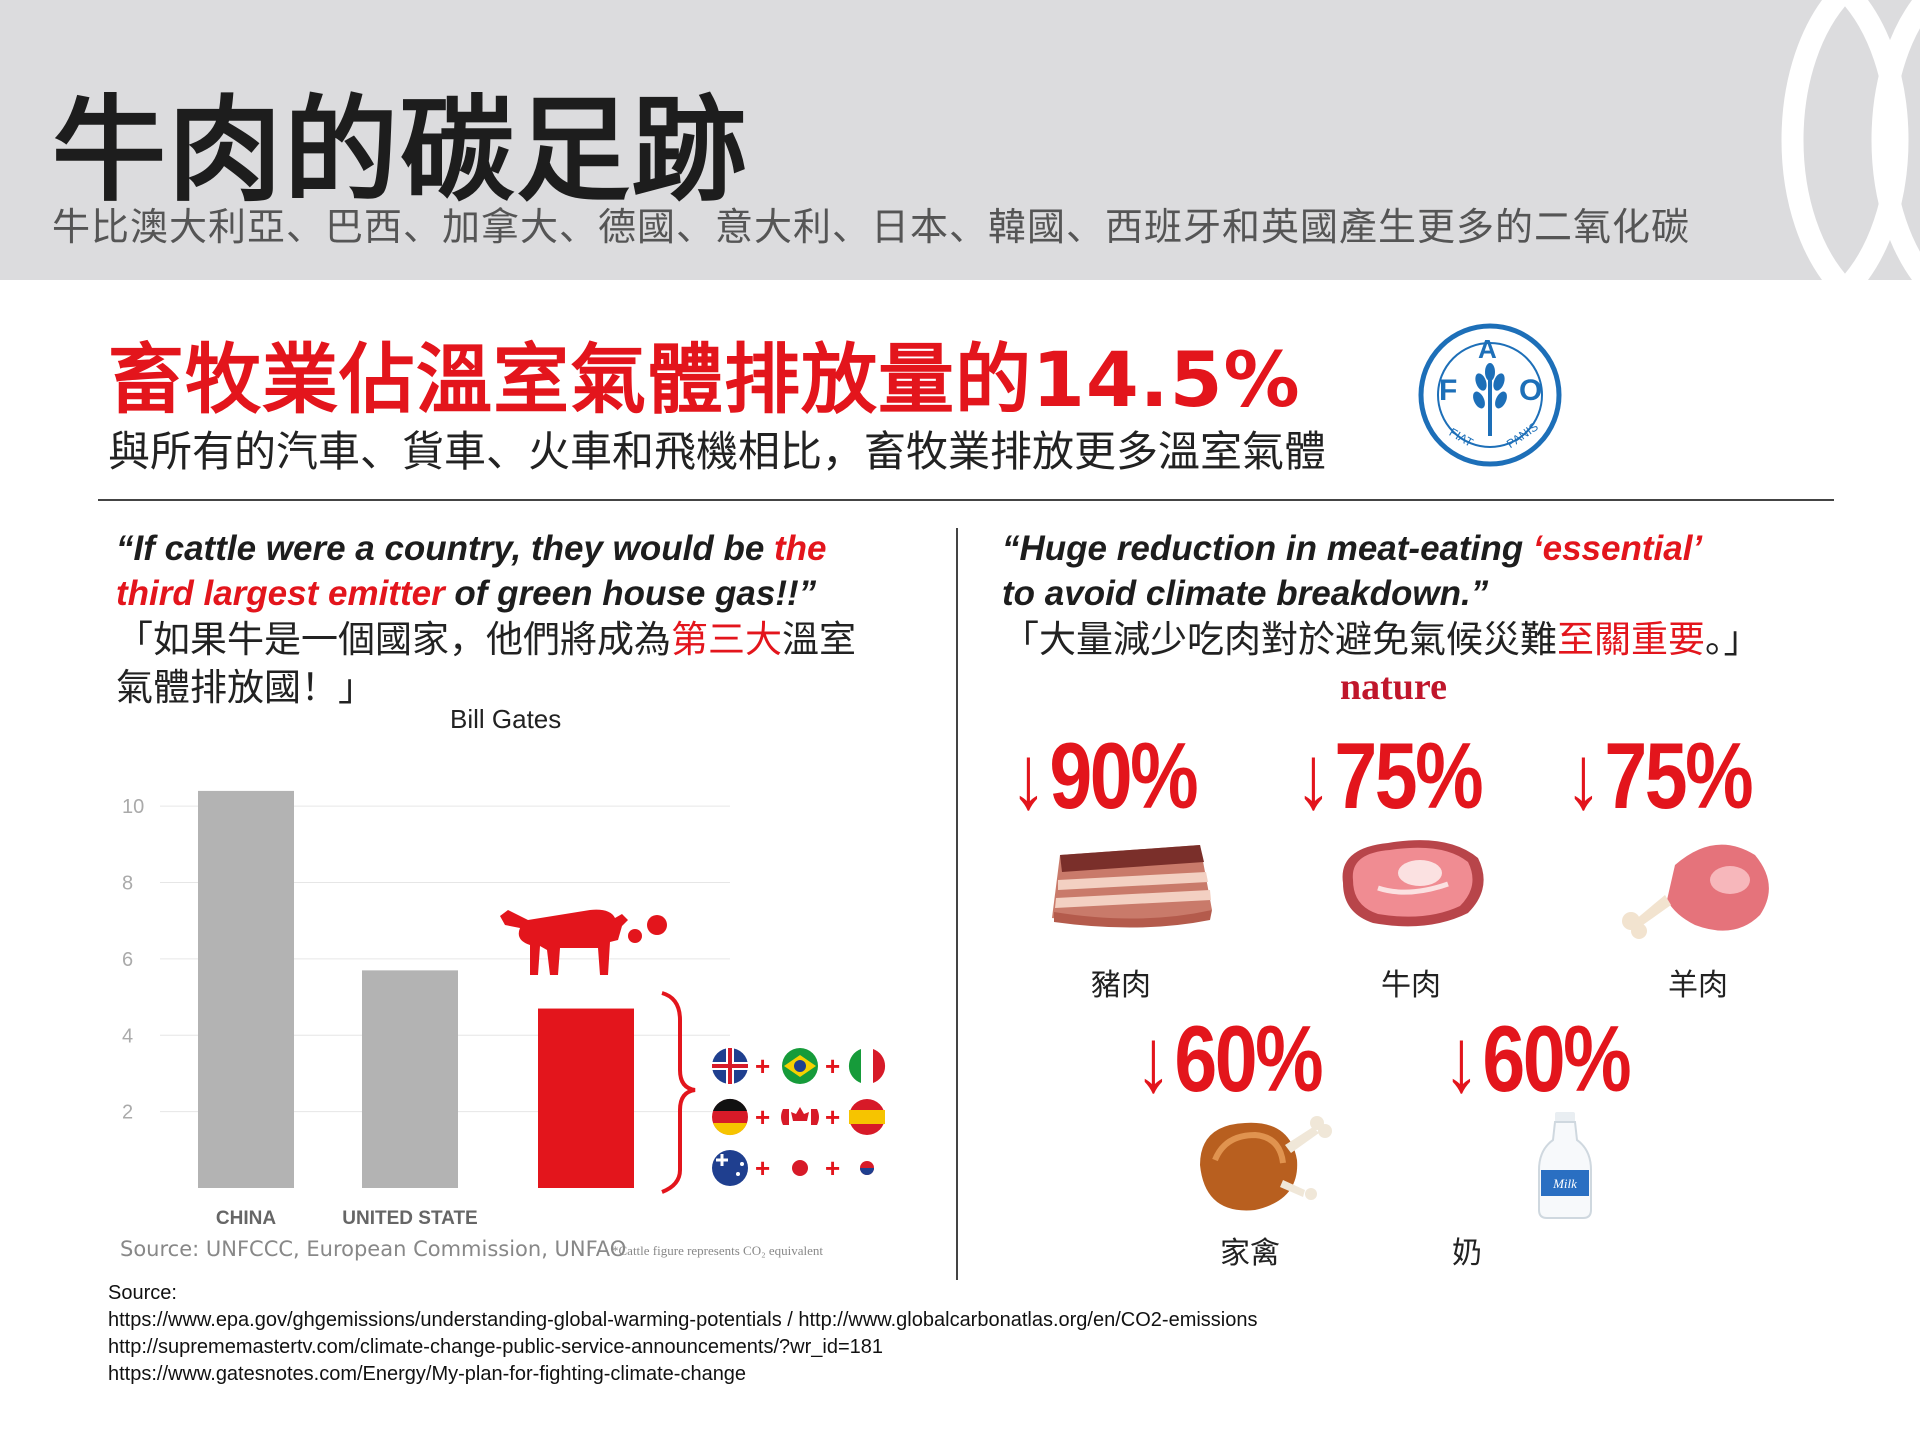 The width and height of the screenshot is (1920, 1440). I want to click on quote-highlight: ‘essential’, so click(1617, 548).